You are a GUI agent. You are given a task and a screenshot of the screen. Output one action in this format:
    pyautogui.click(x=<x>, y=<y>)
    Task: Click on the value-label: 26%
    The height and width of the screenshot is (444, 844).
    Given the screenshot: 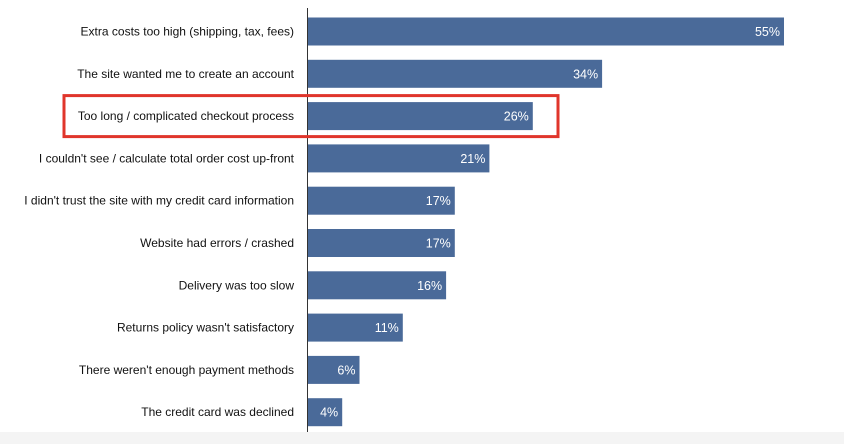 What is the action you would take?
    pyautogui.click(x=516, y=117)
    